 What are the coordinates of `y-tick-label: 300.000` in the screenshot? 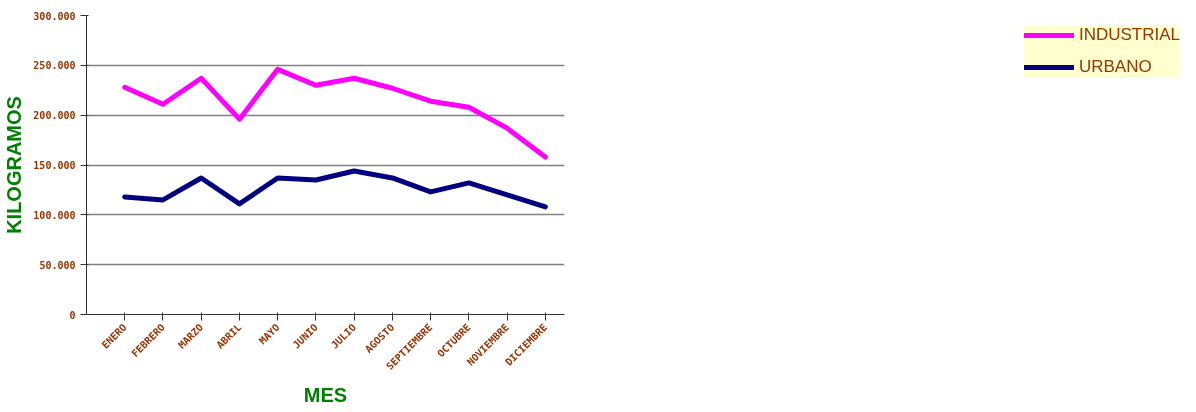 It's located at (54, 16).